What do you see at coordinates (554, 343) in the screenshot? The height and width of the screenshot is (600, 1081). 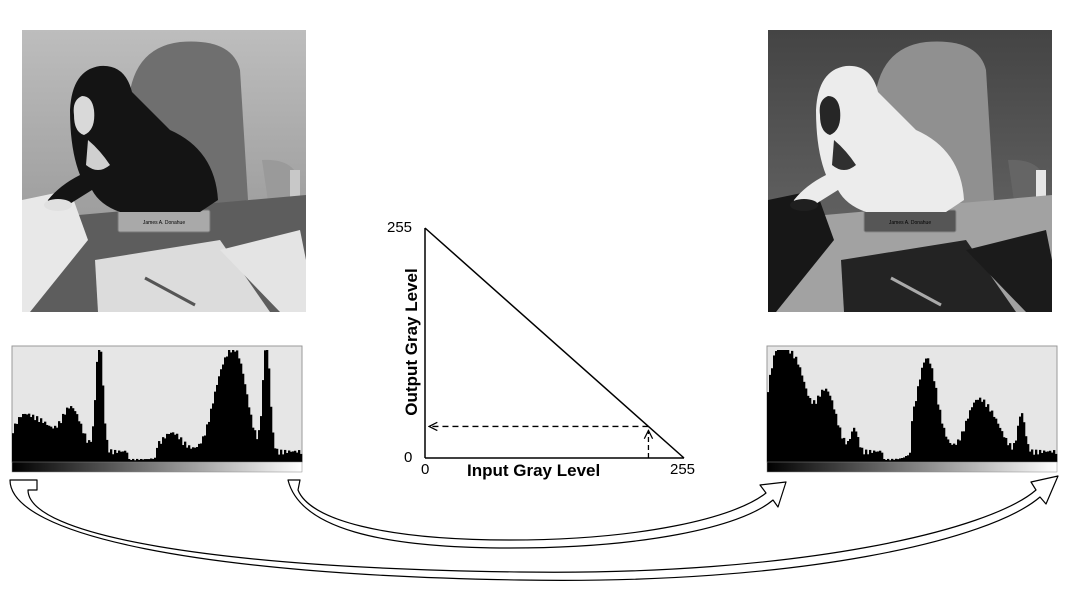 I see `negative-transform-line` at bounding box center [554, 343].